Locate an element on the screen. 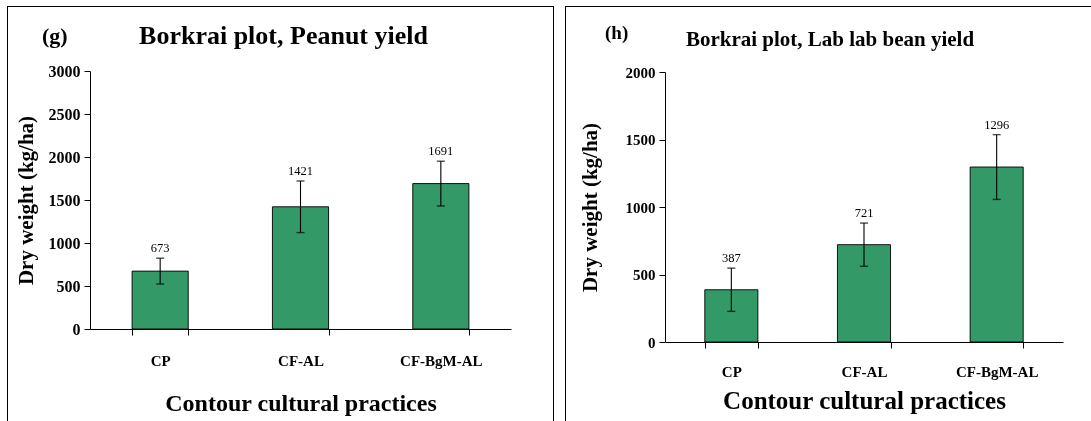 The height and width of the screenshot is (421, 1091). data-label: 1421 is located at coordinates (300, 170).